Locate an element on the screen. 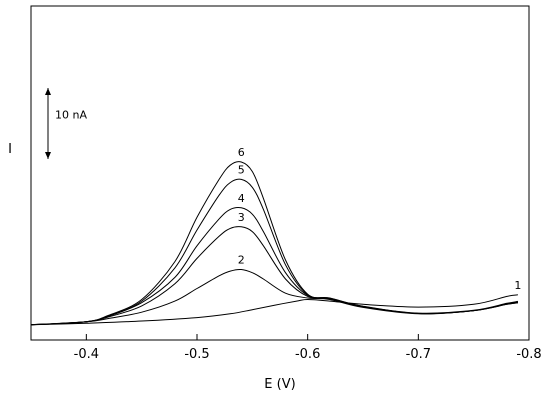 This screenshot has width=550, height=401. scale-bar-label: 10 nA is located at coordinates (71, 115).